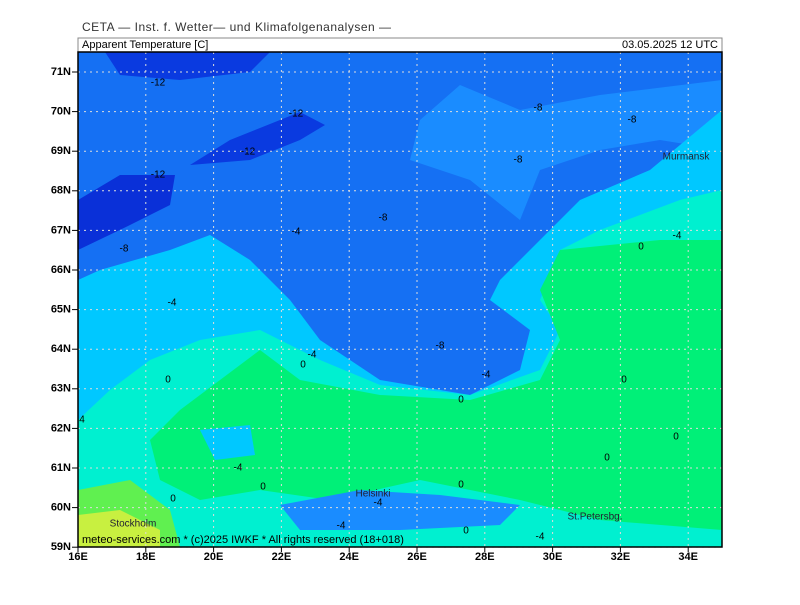 This screenshot has width=800, height=605. Describe the element at coordinates (78, 557) in the screenshot. I see `lon-label: 16E` at that location.